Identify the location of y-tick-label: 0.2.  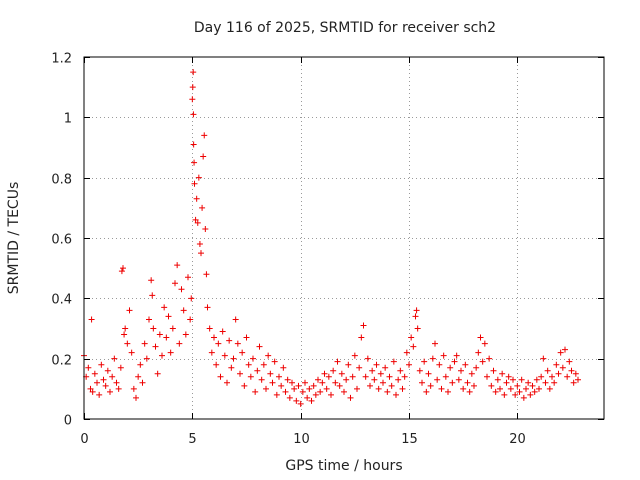
(61, 361).